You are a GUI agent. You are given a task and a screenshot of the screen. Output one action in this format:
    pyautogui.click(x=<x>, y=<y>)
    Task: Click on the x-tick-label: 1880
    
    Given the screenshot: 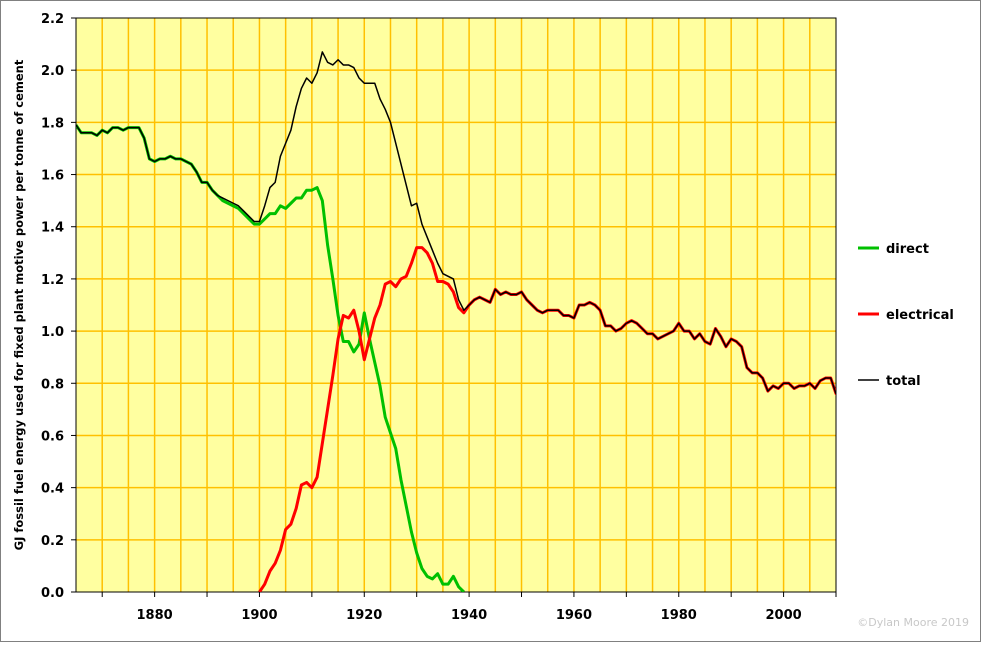 What is the action you would take?
    pyautogui.click(x=155, y=615)
    